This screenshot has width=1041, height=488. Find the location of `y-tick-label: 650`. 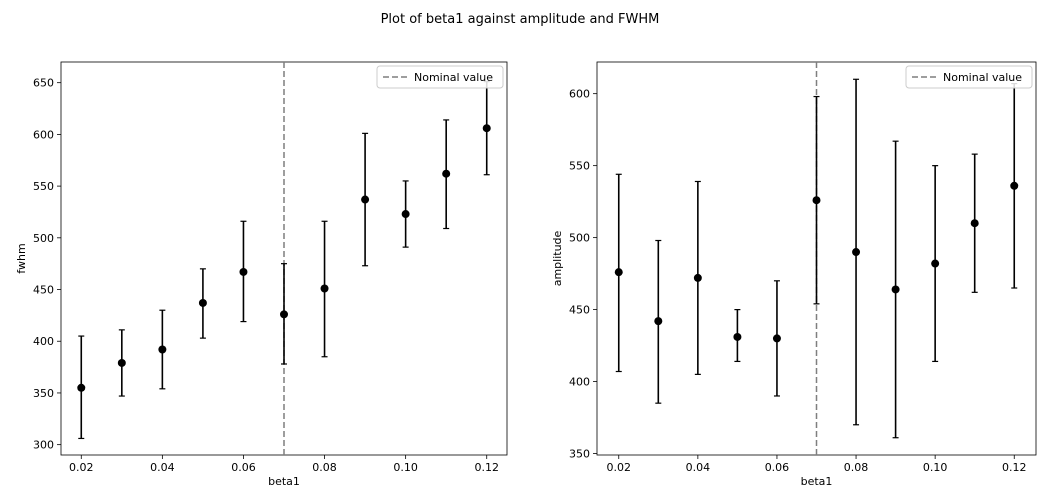

y-tick-label: 650 is located at coordinates (43, 83).